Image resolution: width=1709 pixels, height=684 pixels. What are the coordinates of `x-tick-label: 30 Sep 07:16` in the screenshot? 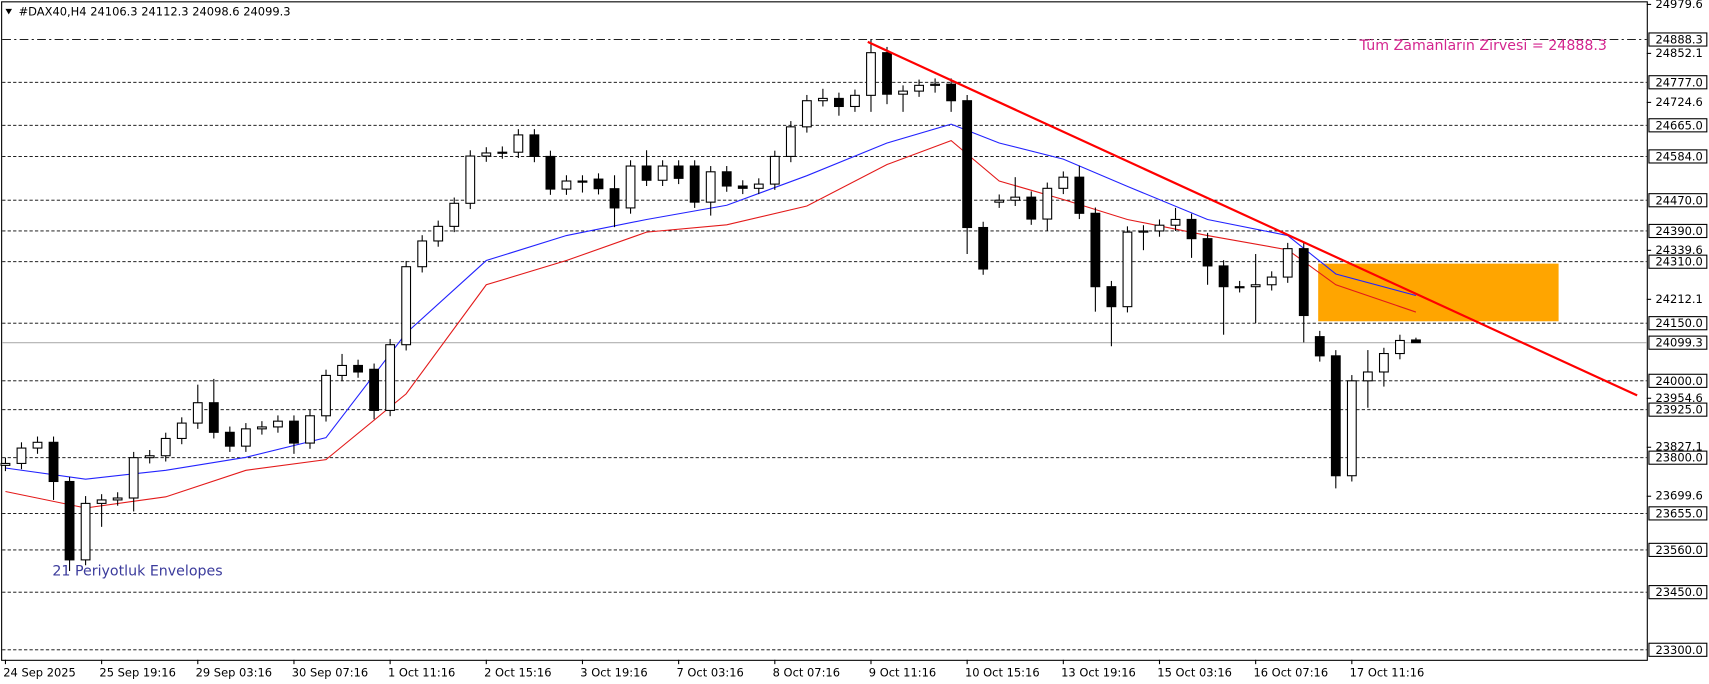 It's located at (330, 672).